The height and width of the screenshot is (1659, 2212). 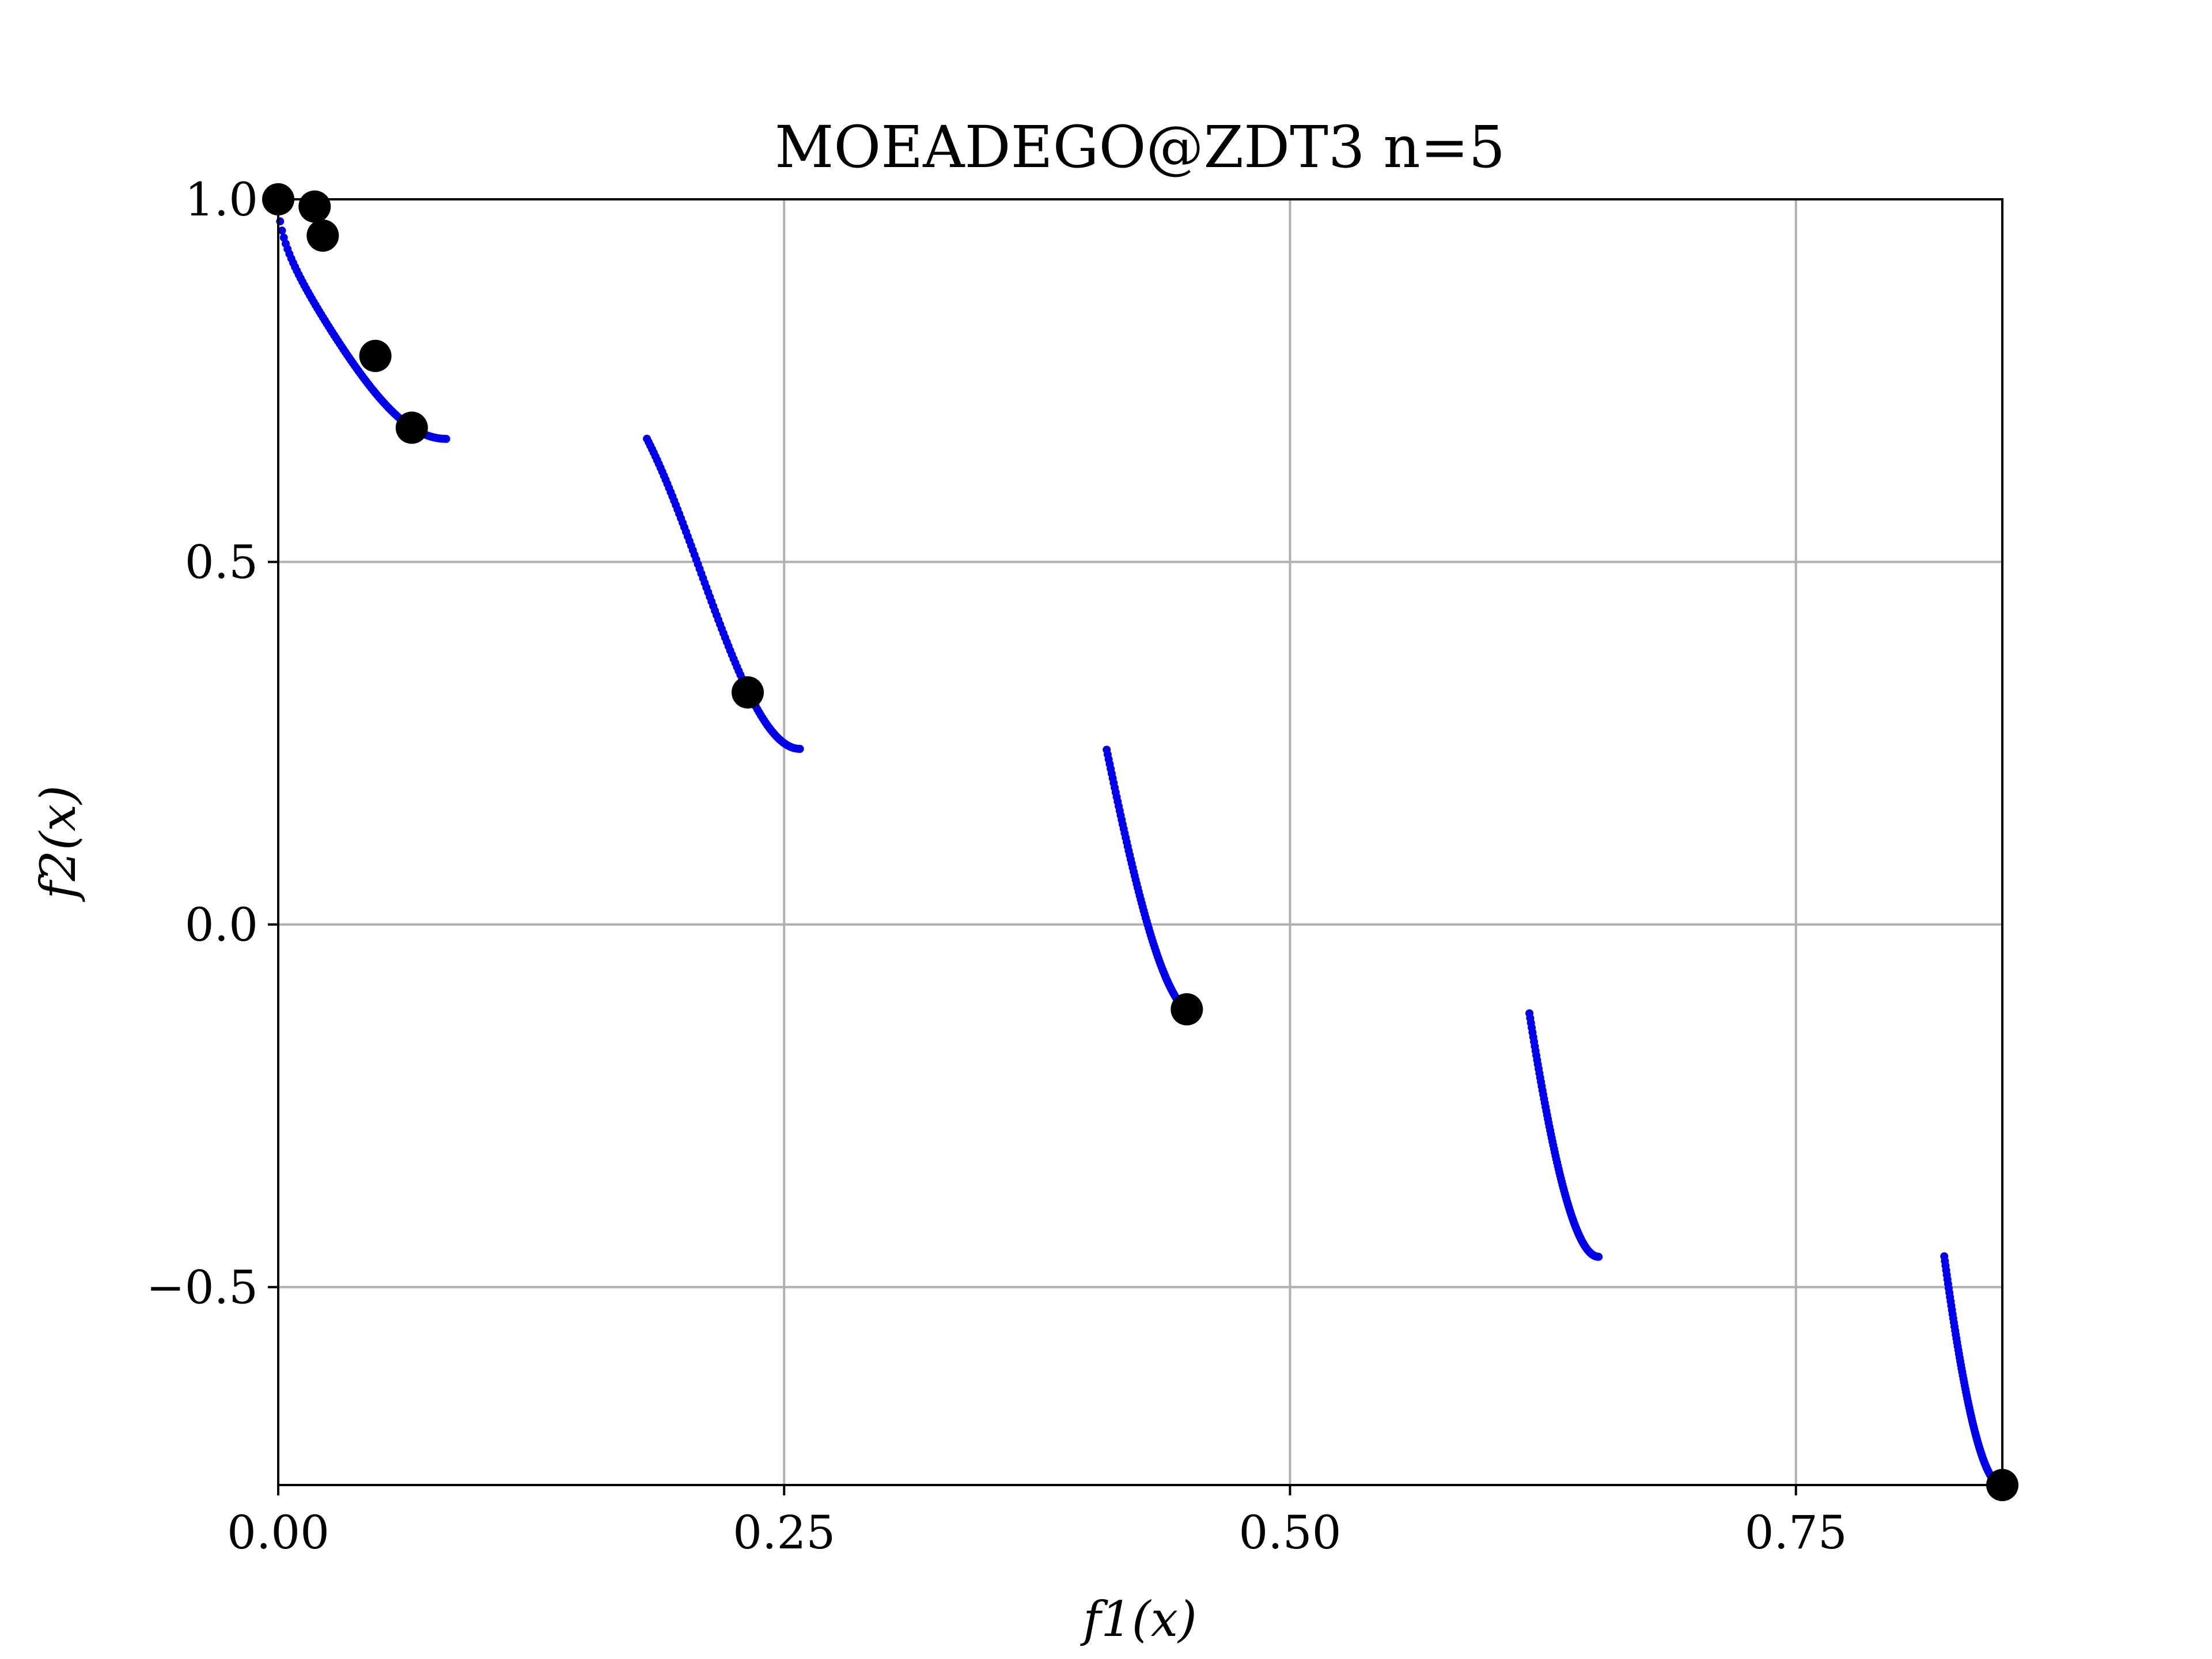 I want to click on x-axis-title: f1(x), so click(x=1138, y=1619).